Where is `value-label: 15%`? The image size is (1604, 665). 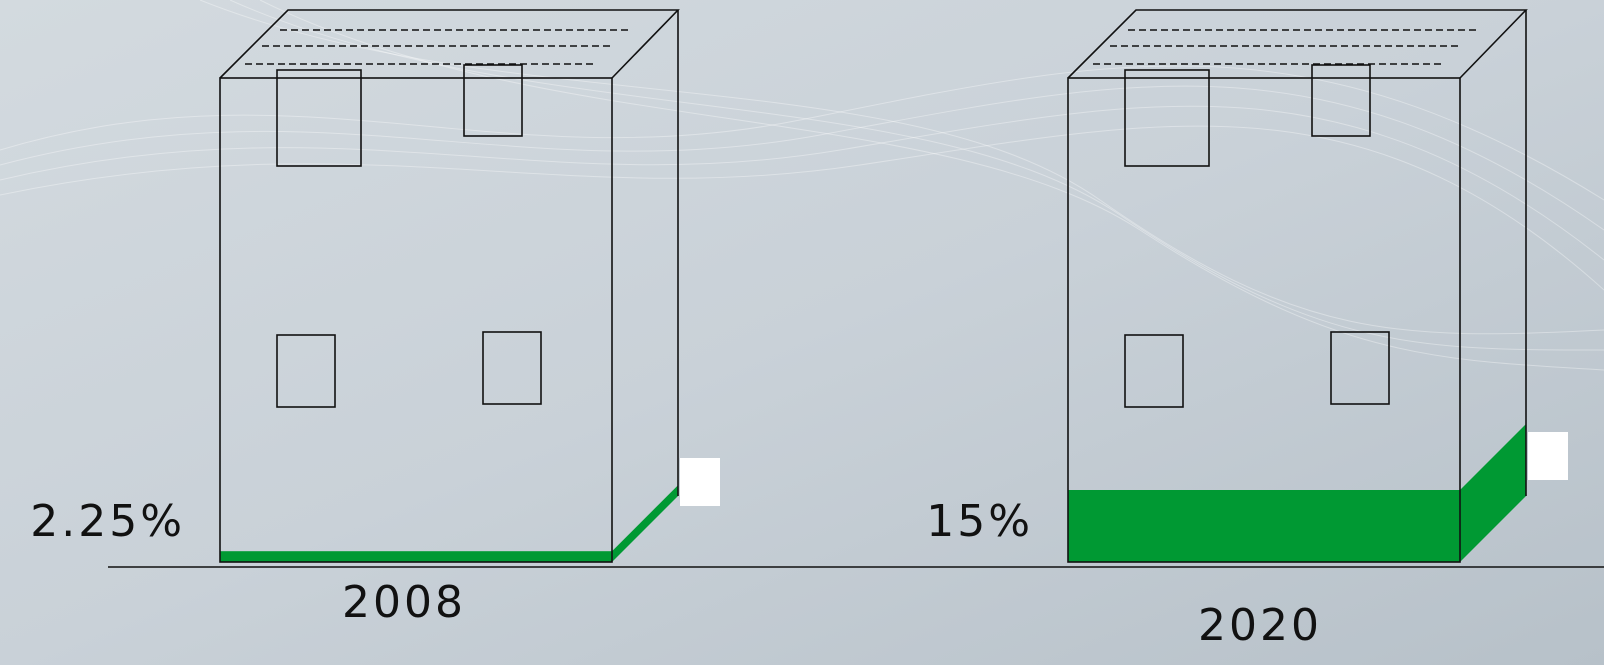
value-label: 15% is located at coordinates (979, 521).